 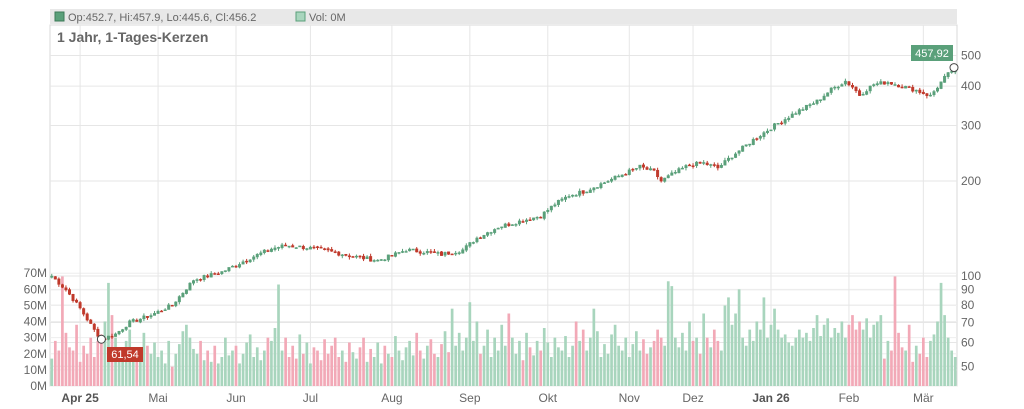 I want to click on lower-tick-label: 50, so click(x=968, y=366).